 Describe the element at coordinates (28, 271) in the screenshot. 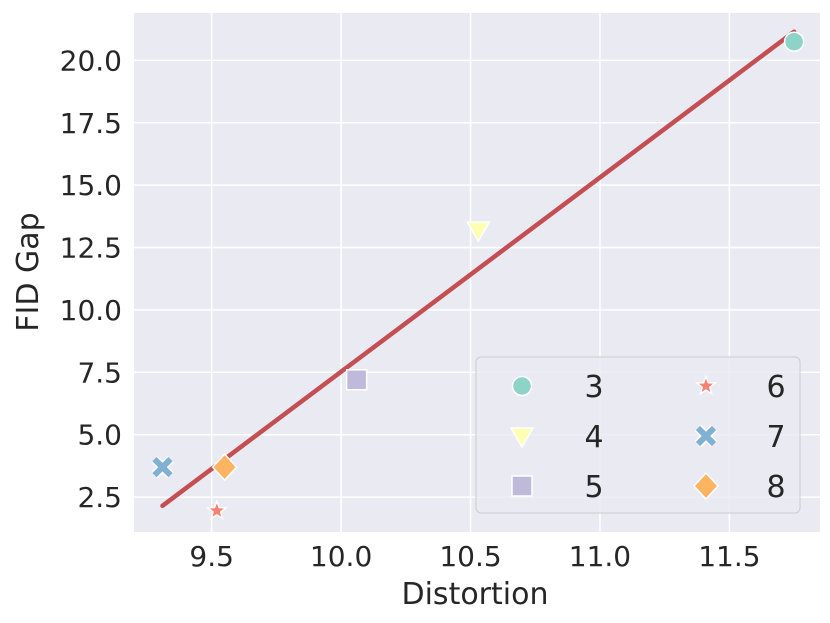

I see `y-axis-label: FID Gap` at that location.